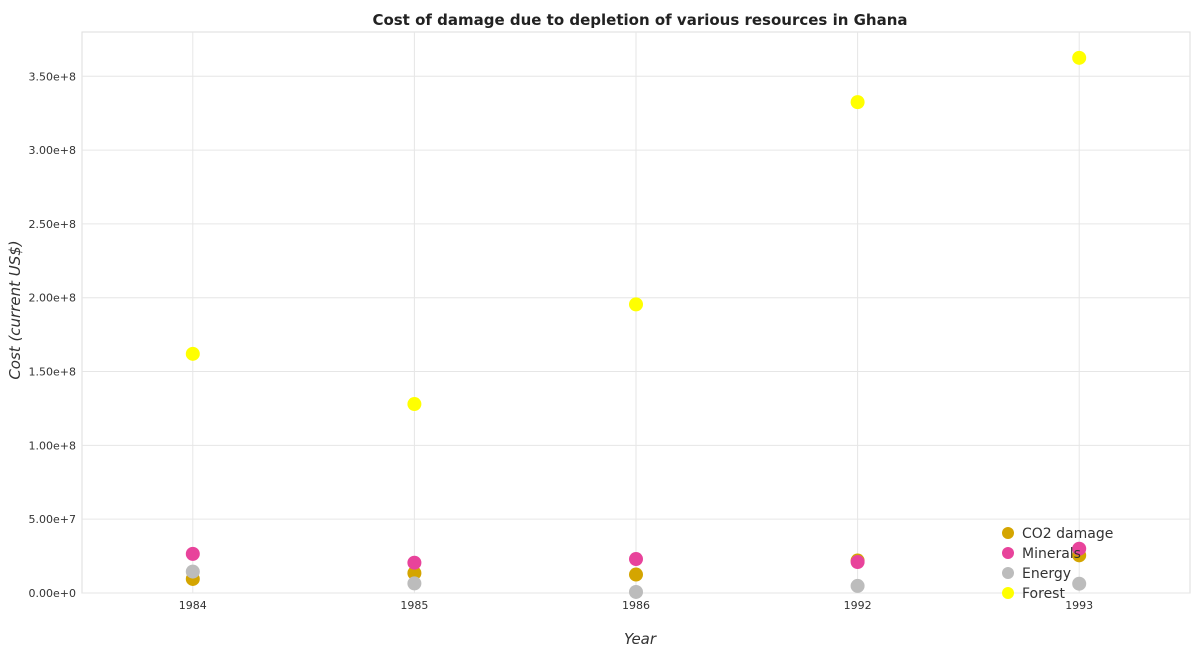  What do you see at coordinates (1067, 534) in the screenshot?
I see `legend-label-co2-damage: CO2 damage` at bounding box center [1067, 534].